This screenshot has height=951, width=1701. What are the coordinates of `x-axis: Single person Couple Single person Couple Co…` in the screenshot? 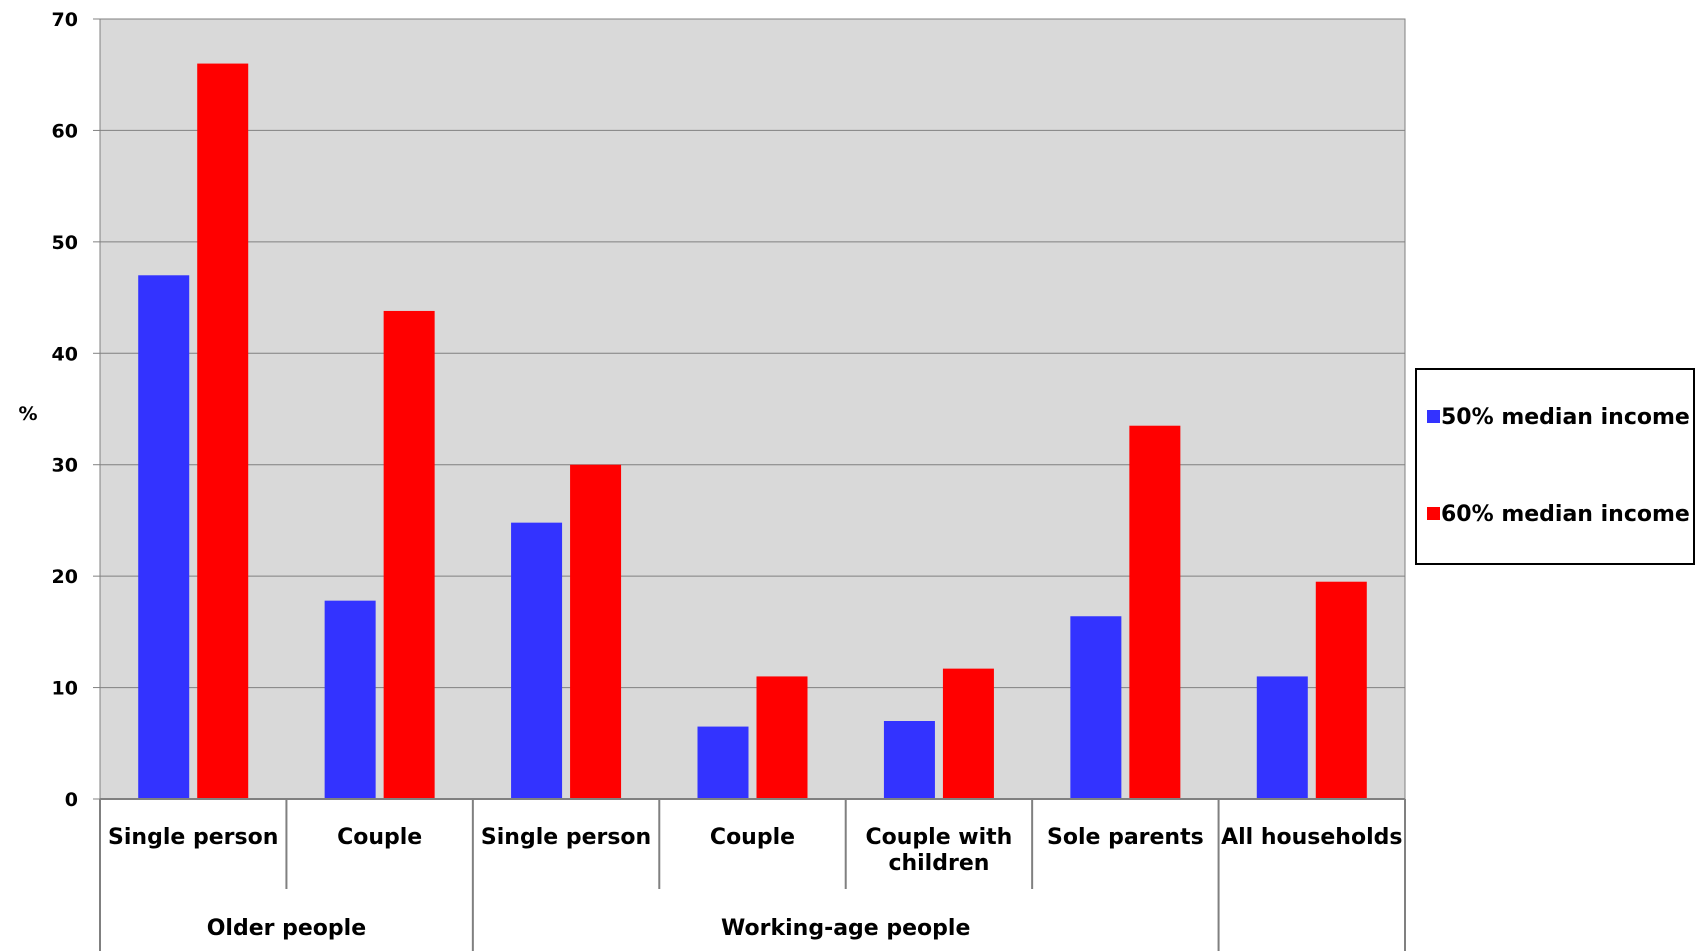 It's located at (752, 874).